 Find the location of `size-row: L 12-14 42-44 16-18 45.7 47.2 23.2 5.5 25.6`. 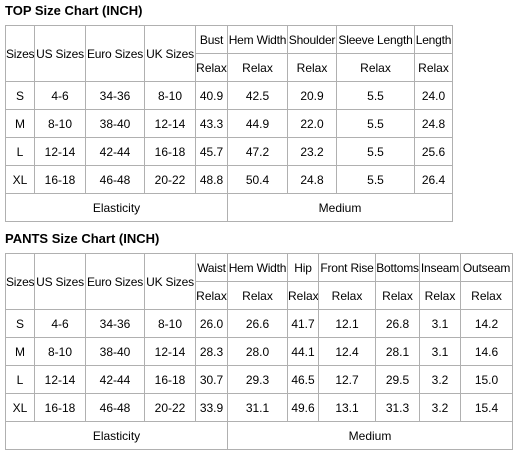

size-row: L 12-14 42-44 16-18 45.7 47.2 23.2 5.5 25.6 is located at coordinates (229, 151).